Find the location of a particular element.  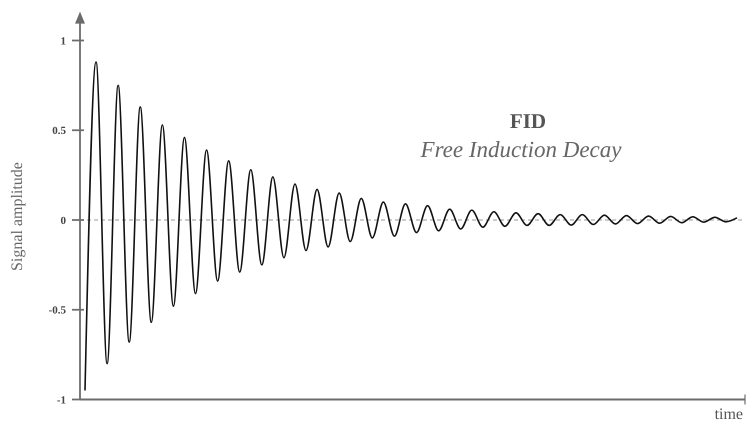

text: Free Induction Decay is located at coordinates (521, 149).